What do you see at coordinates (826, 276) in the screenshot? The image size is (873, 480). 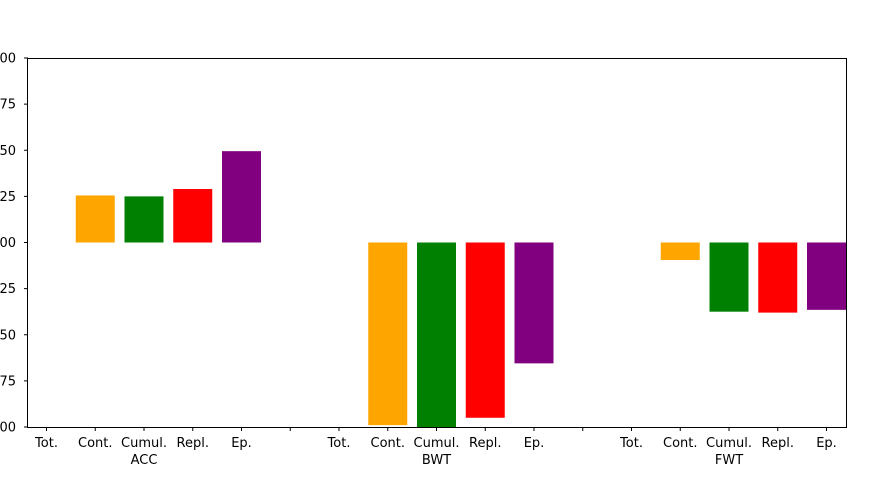 I see `bar-fwt-ep` at bounding box center [826, 276].